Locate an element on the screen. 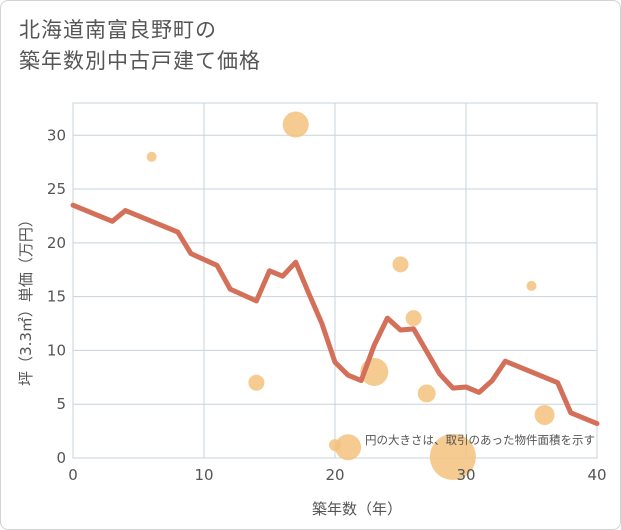 Image resolution: width=621 pixels, height=530 pixels. y-tick-label: 30 is located at coordinates (56, 135).